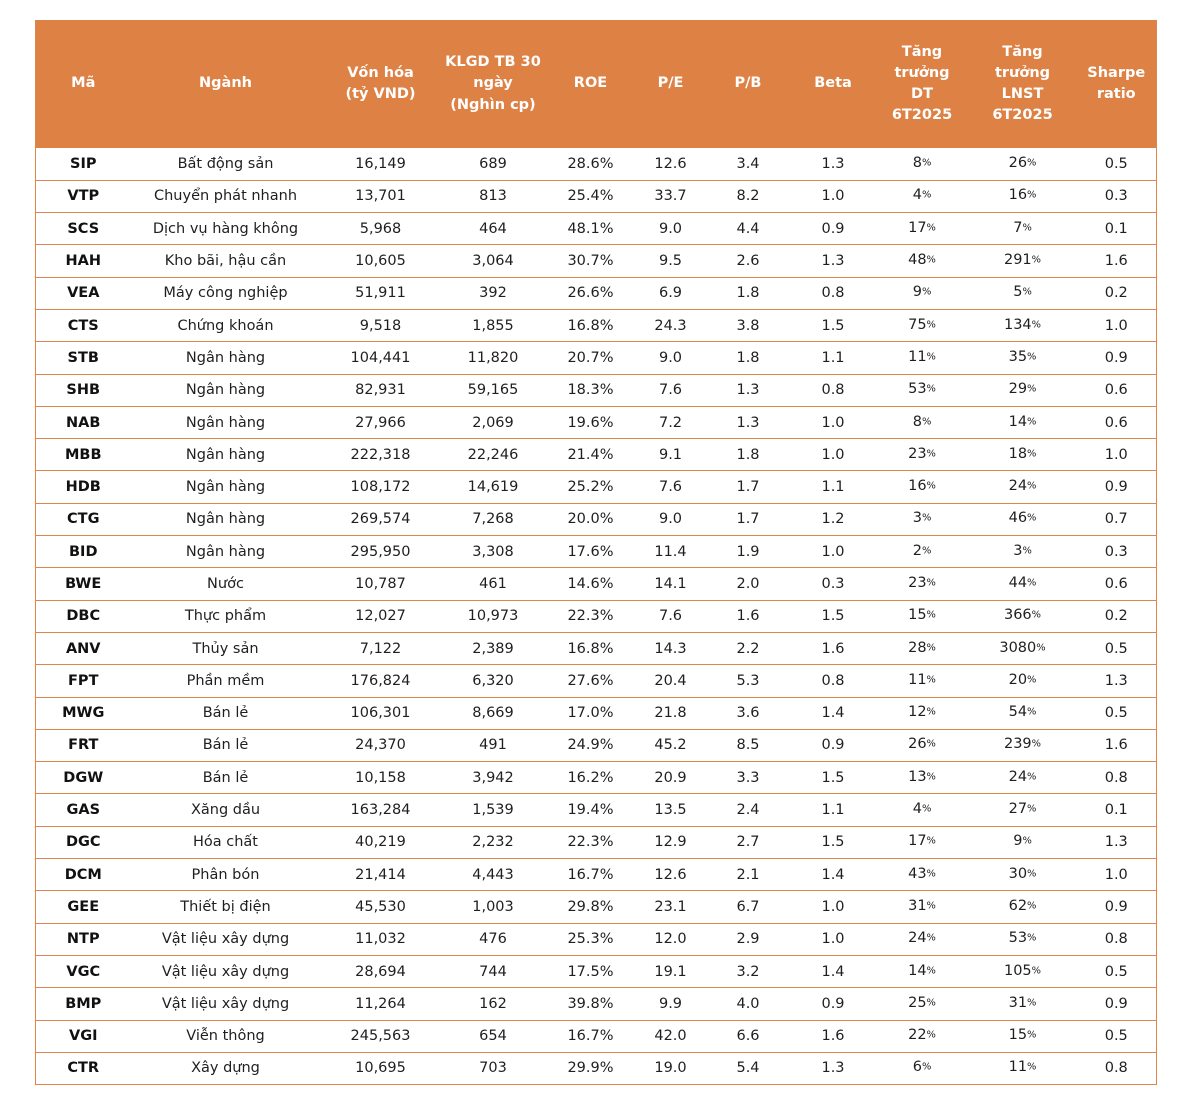 This screenshot has width=1190, height=1096. Describe the element at coordinates (493, 84) in the screenshot. I see `column-header-klgd: KLGD TB 30 ngày (Nghìn cp)` at that location.